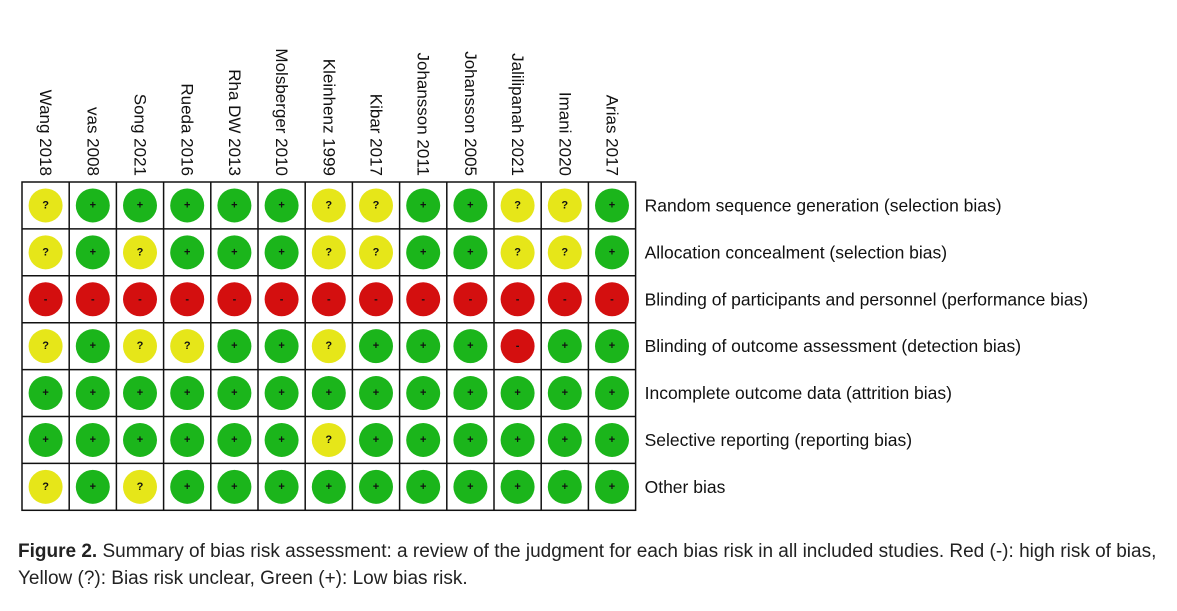 This screenshot has width=1177, height=611. What do you see at coordinates (92, 141) in the screenshot?
I see `study-label: vas 2008` at bounding box center [92, 141].